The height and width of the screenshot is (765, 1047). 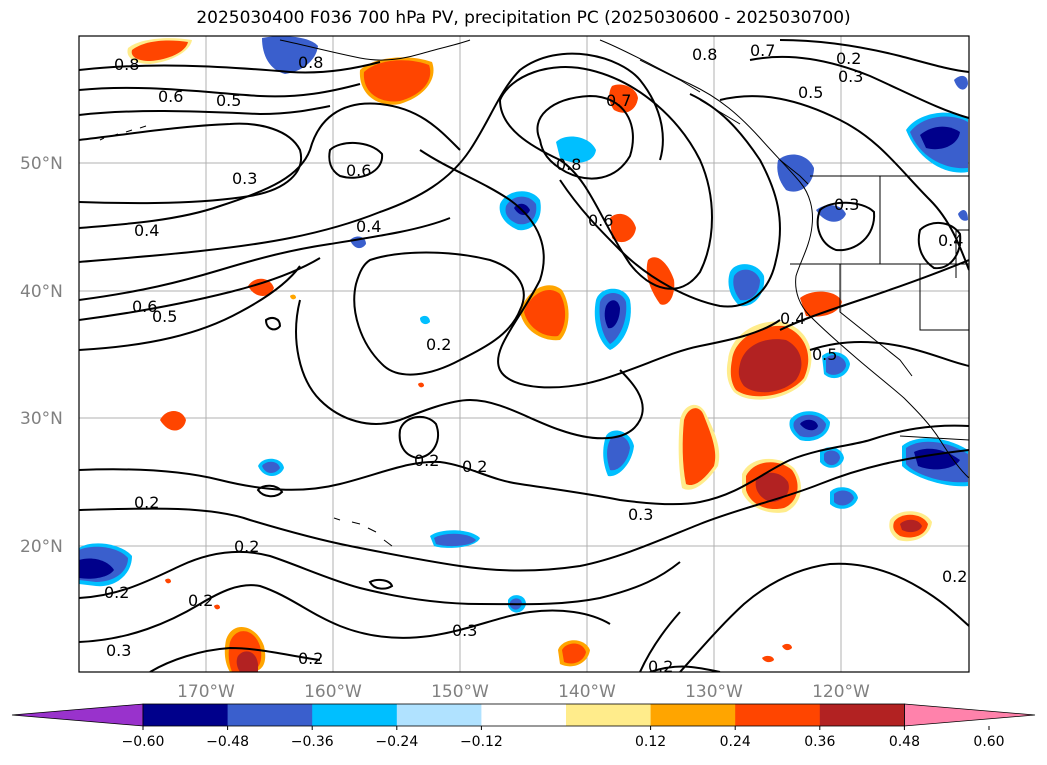 I want to click on colorbar-tick-label: −0.24, so click(x=396, y=742).